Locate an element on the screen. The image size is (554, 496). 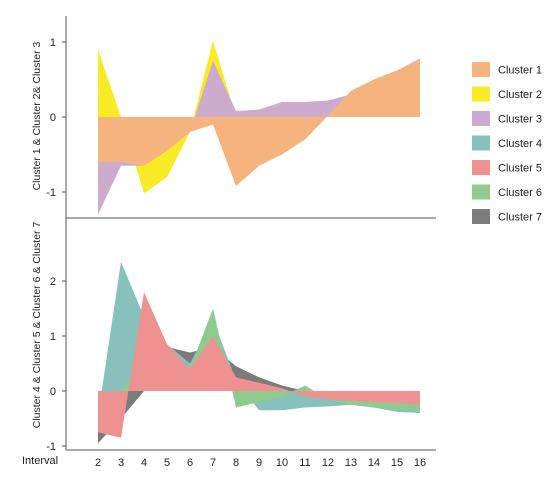
legend-label-cluster-6: Cluster 6 is located at coordinates (520, 193).